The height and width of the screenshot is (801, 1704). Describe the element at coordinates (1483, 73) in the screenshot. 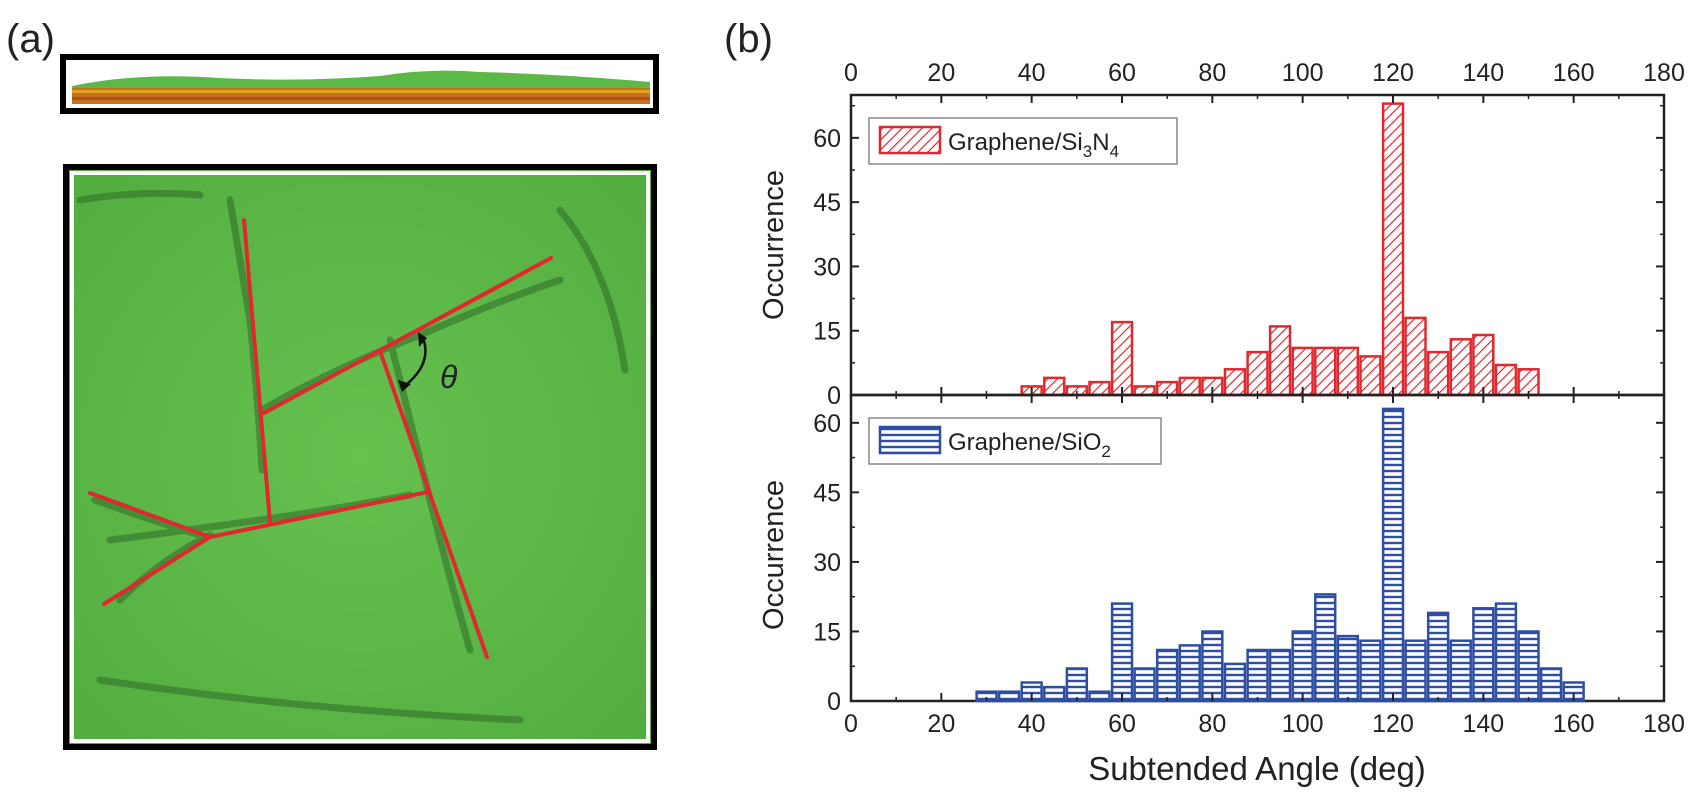

I see `top-x-tick-label: 140` at that location.